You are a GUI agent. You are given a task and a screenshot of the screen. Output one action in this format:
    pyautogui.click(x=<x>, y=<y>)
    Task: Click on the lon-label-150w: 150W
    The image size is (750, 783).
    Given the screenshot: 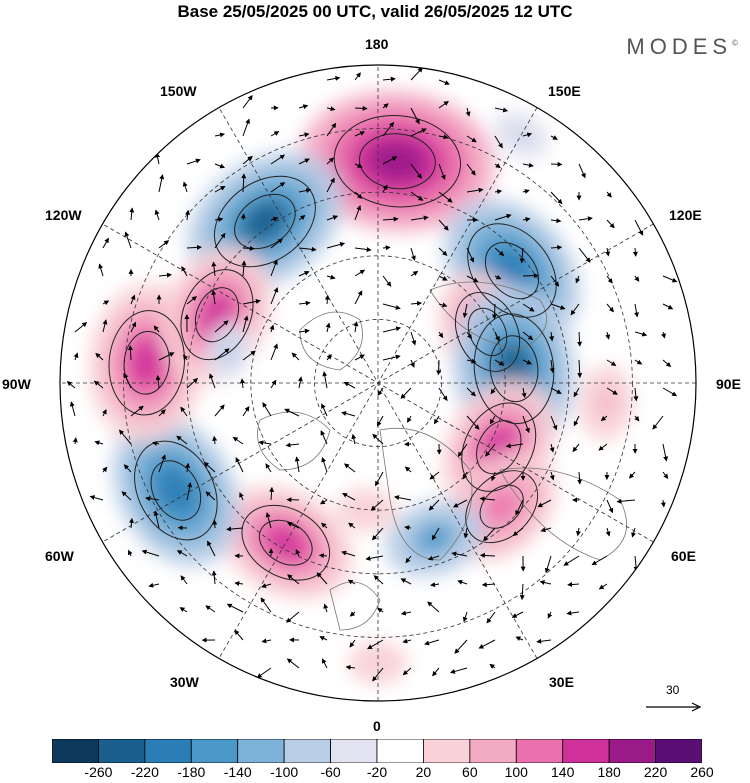 What is the action you would take?
    pyautogui.click(x=178, y=91)
    